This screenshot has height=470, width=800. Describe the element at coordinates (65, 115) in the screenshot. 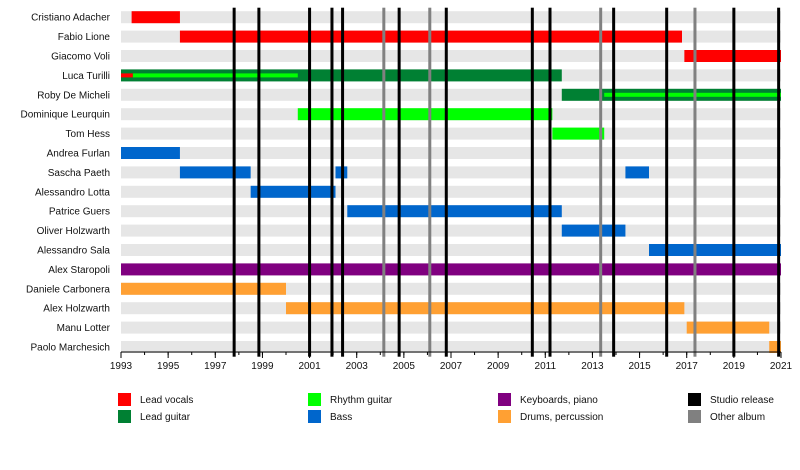

I see `member-label: Dominique Leurquin` at that location.